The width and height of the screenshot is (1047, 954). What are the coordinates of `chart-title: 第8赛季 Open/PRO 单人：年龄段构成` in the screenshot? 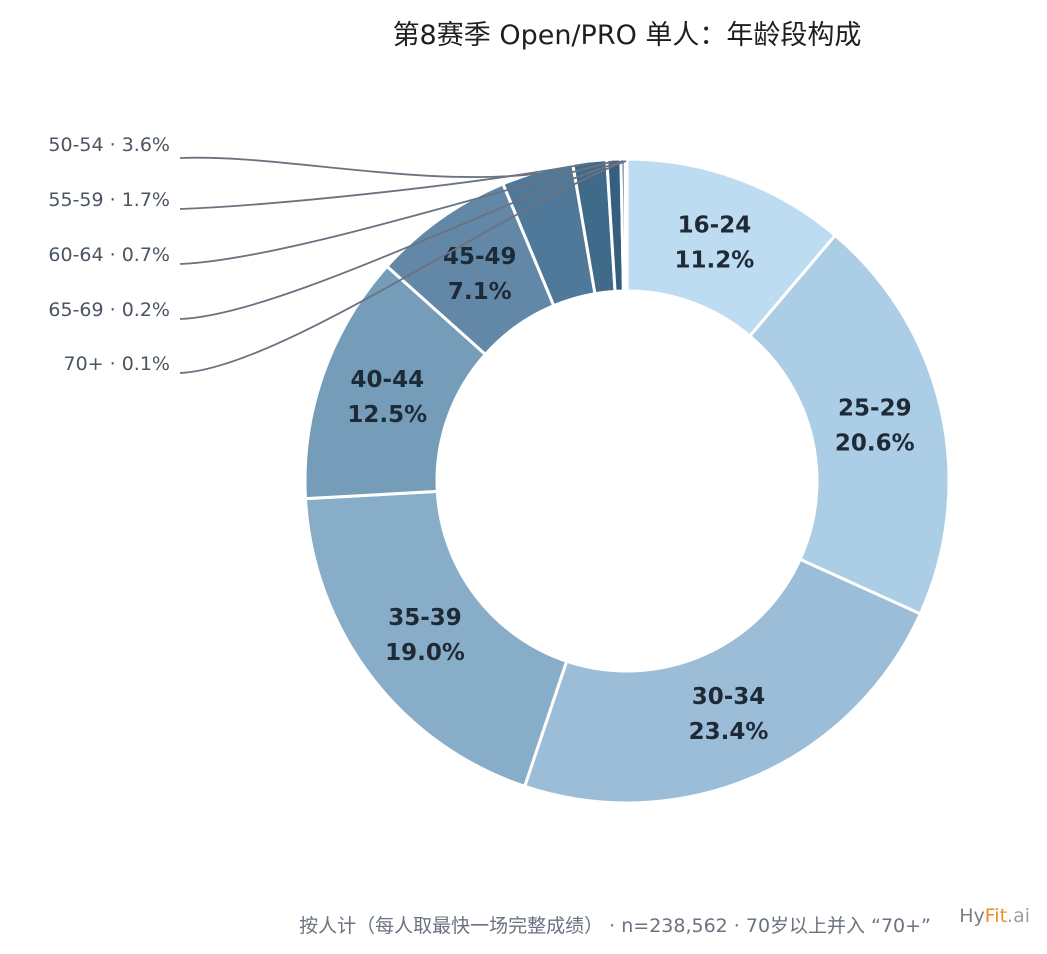 It's located at (627, 35).